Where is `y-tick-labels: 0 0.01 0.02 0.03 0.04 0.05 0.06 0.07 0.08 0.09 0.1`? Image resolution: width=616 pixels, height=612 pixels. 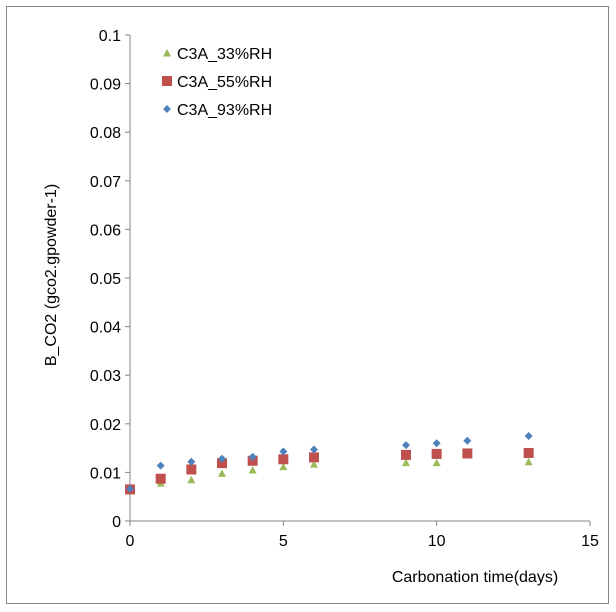
y-tick-labels: 0 0.01 0.02 0.03 0.04 0.05 0.06 0.07 0.08 0.09 0.1 is located at coordinates (105, 279).